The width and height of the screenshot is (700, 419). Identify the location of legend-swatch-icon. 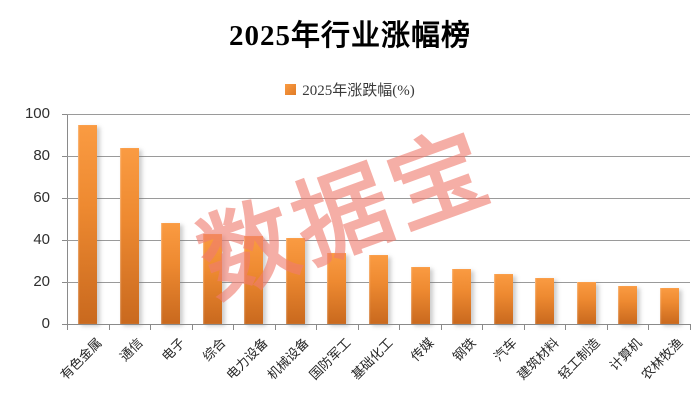
(291, 89).